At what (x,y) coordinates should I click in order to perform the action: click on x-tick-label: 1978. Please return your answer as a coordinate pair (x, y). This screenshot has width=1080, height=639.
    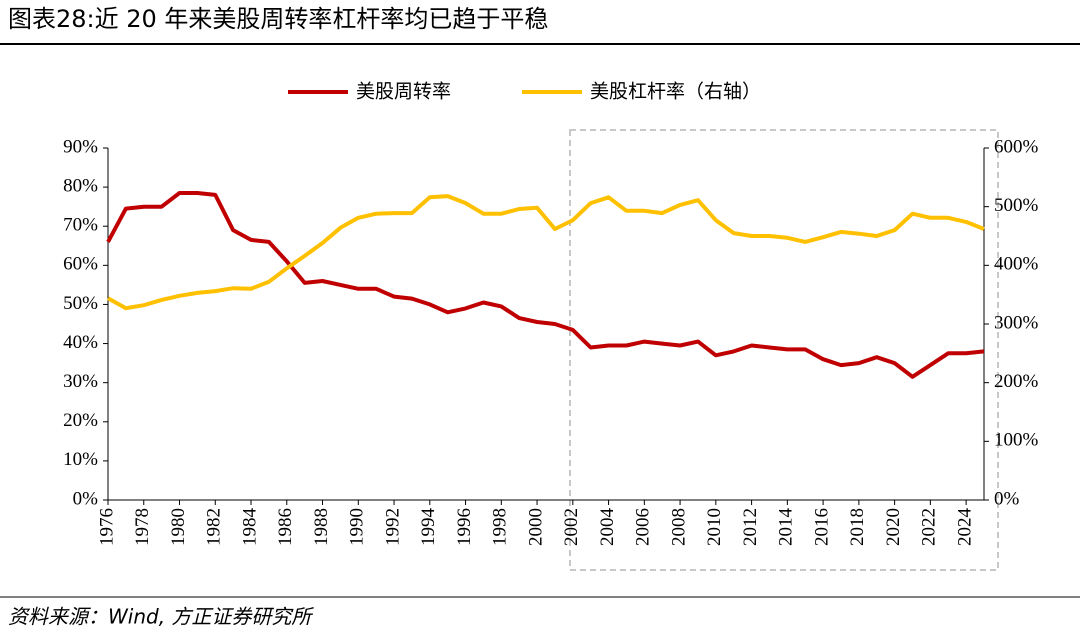
    Looking at the image, I should click on (142, 527).